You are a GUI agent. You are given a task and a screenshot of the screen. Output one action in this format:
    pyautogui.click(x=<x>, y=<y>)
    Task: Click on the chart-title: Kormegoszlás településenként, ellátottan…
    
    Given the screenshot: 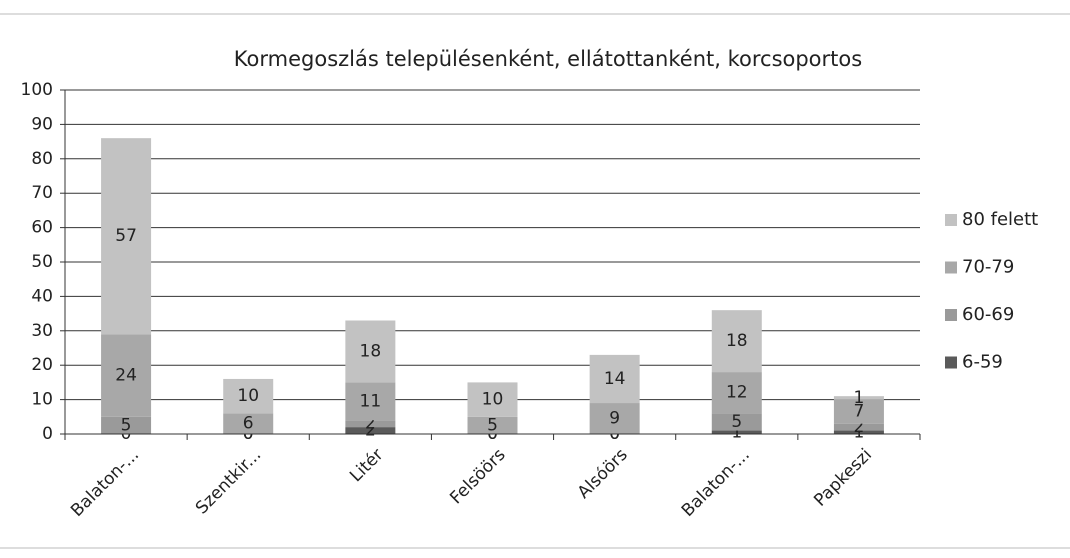 What is the action you would take?
    pyautogui.click(x=548, y=59)
    